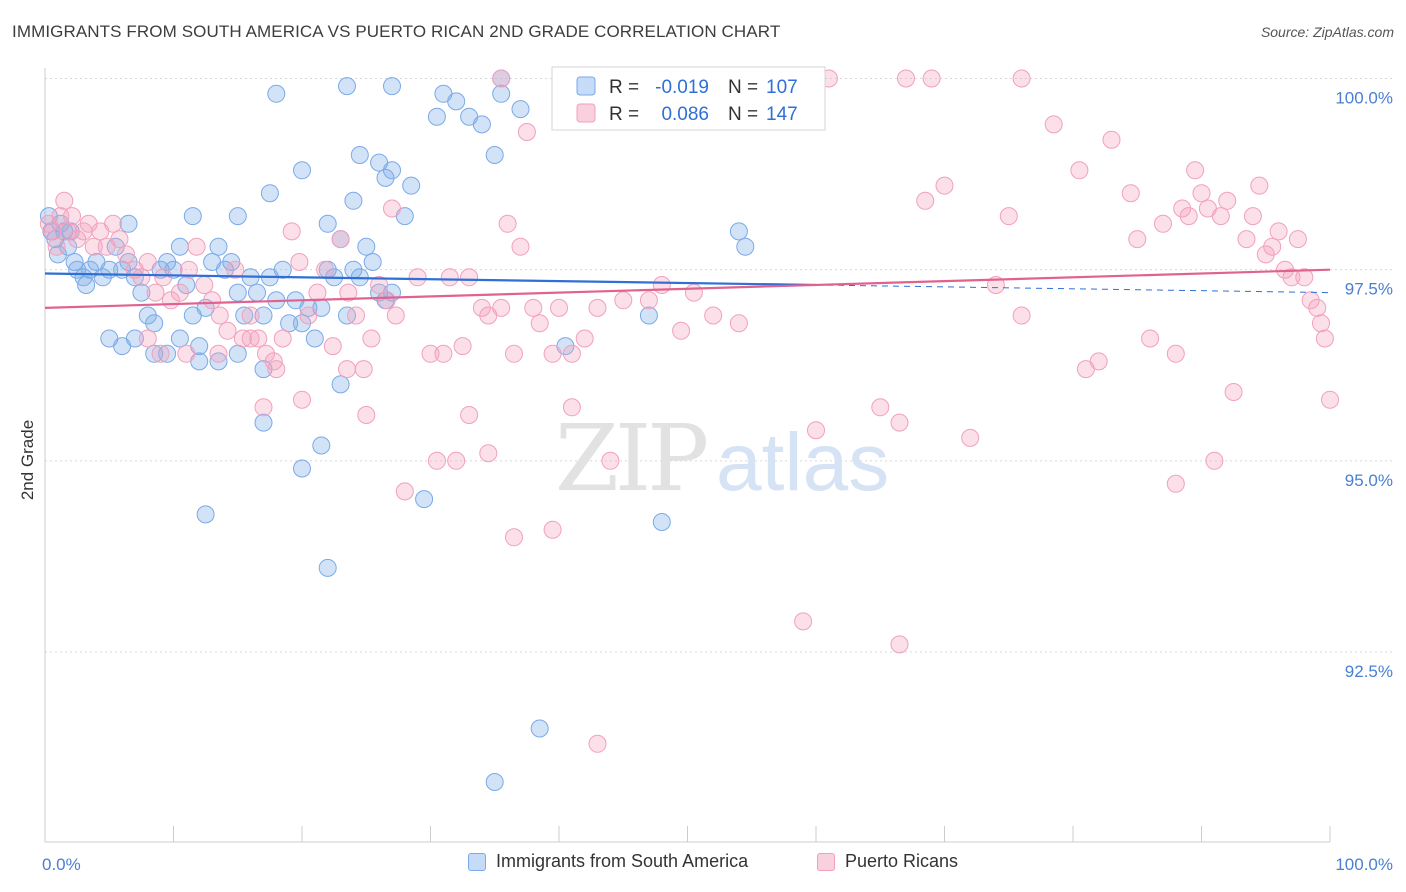 Image resolution: width=1406 pixels, height=892 pixels. What do you see at coordinates (1364, 98) in the screenshot?
I see `y-tick-label-3: 100.0%` at bounding box center [1364, 98].